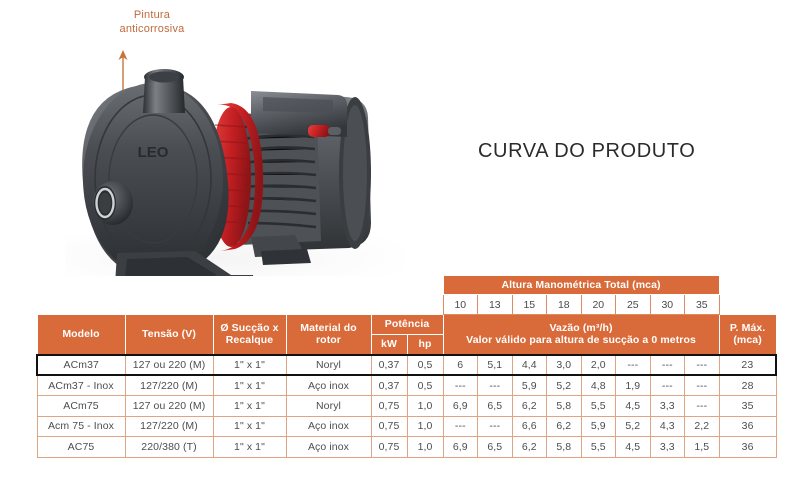 This screenshot has height=490, width=800. I want to click on curve-section-title: CURVA DO PRODUTO, so click(587, 151).